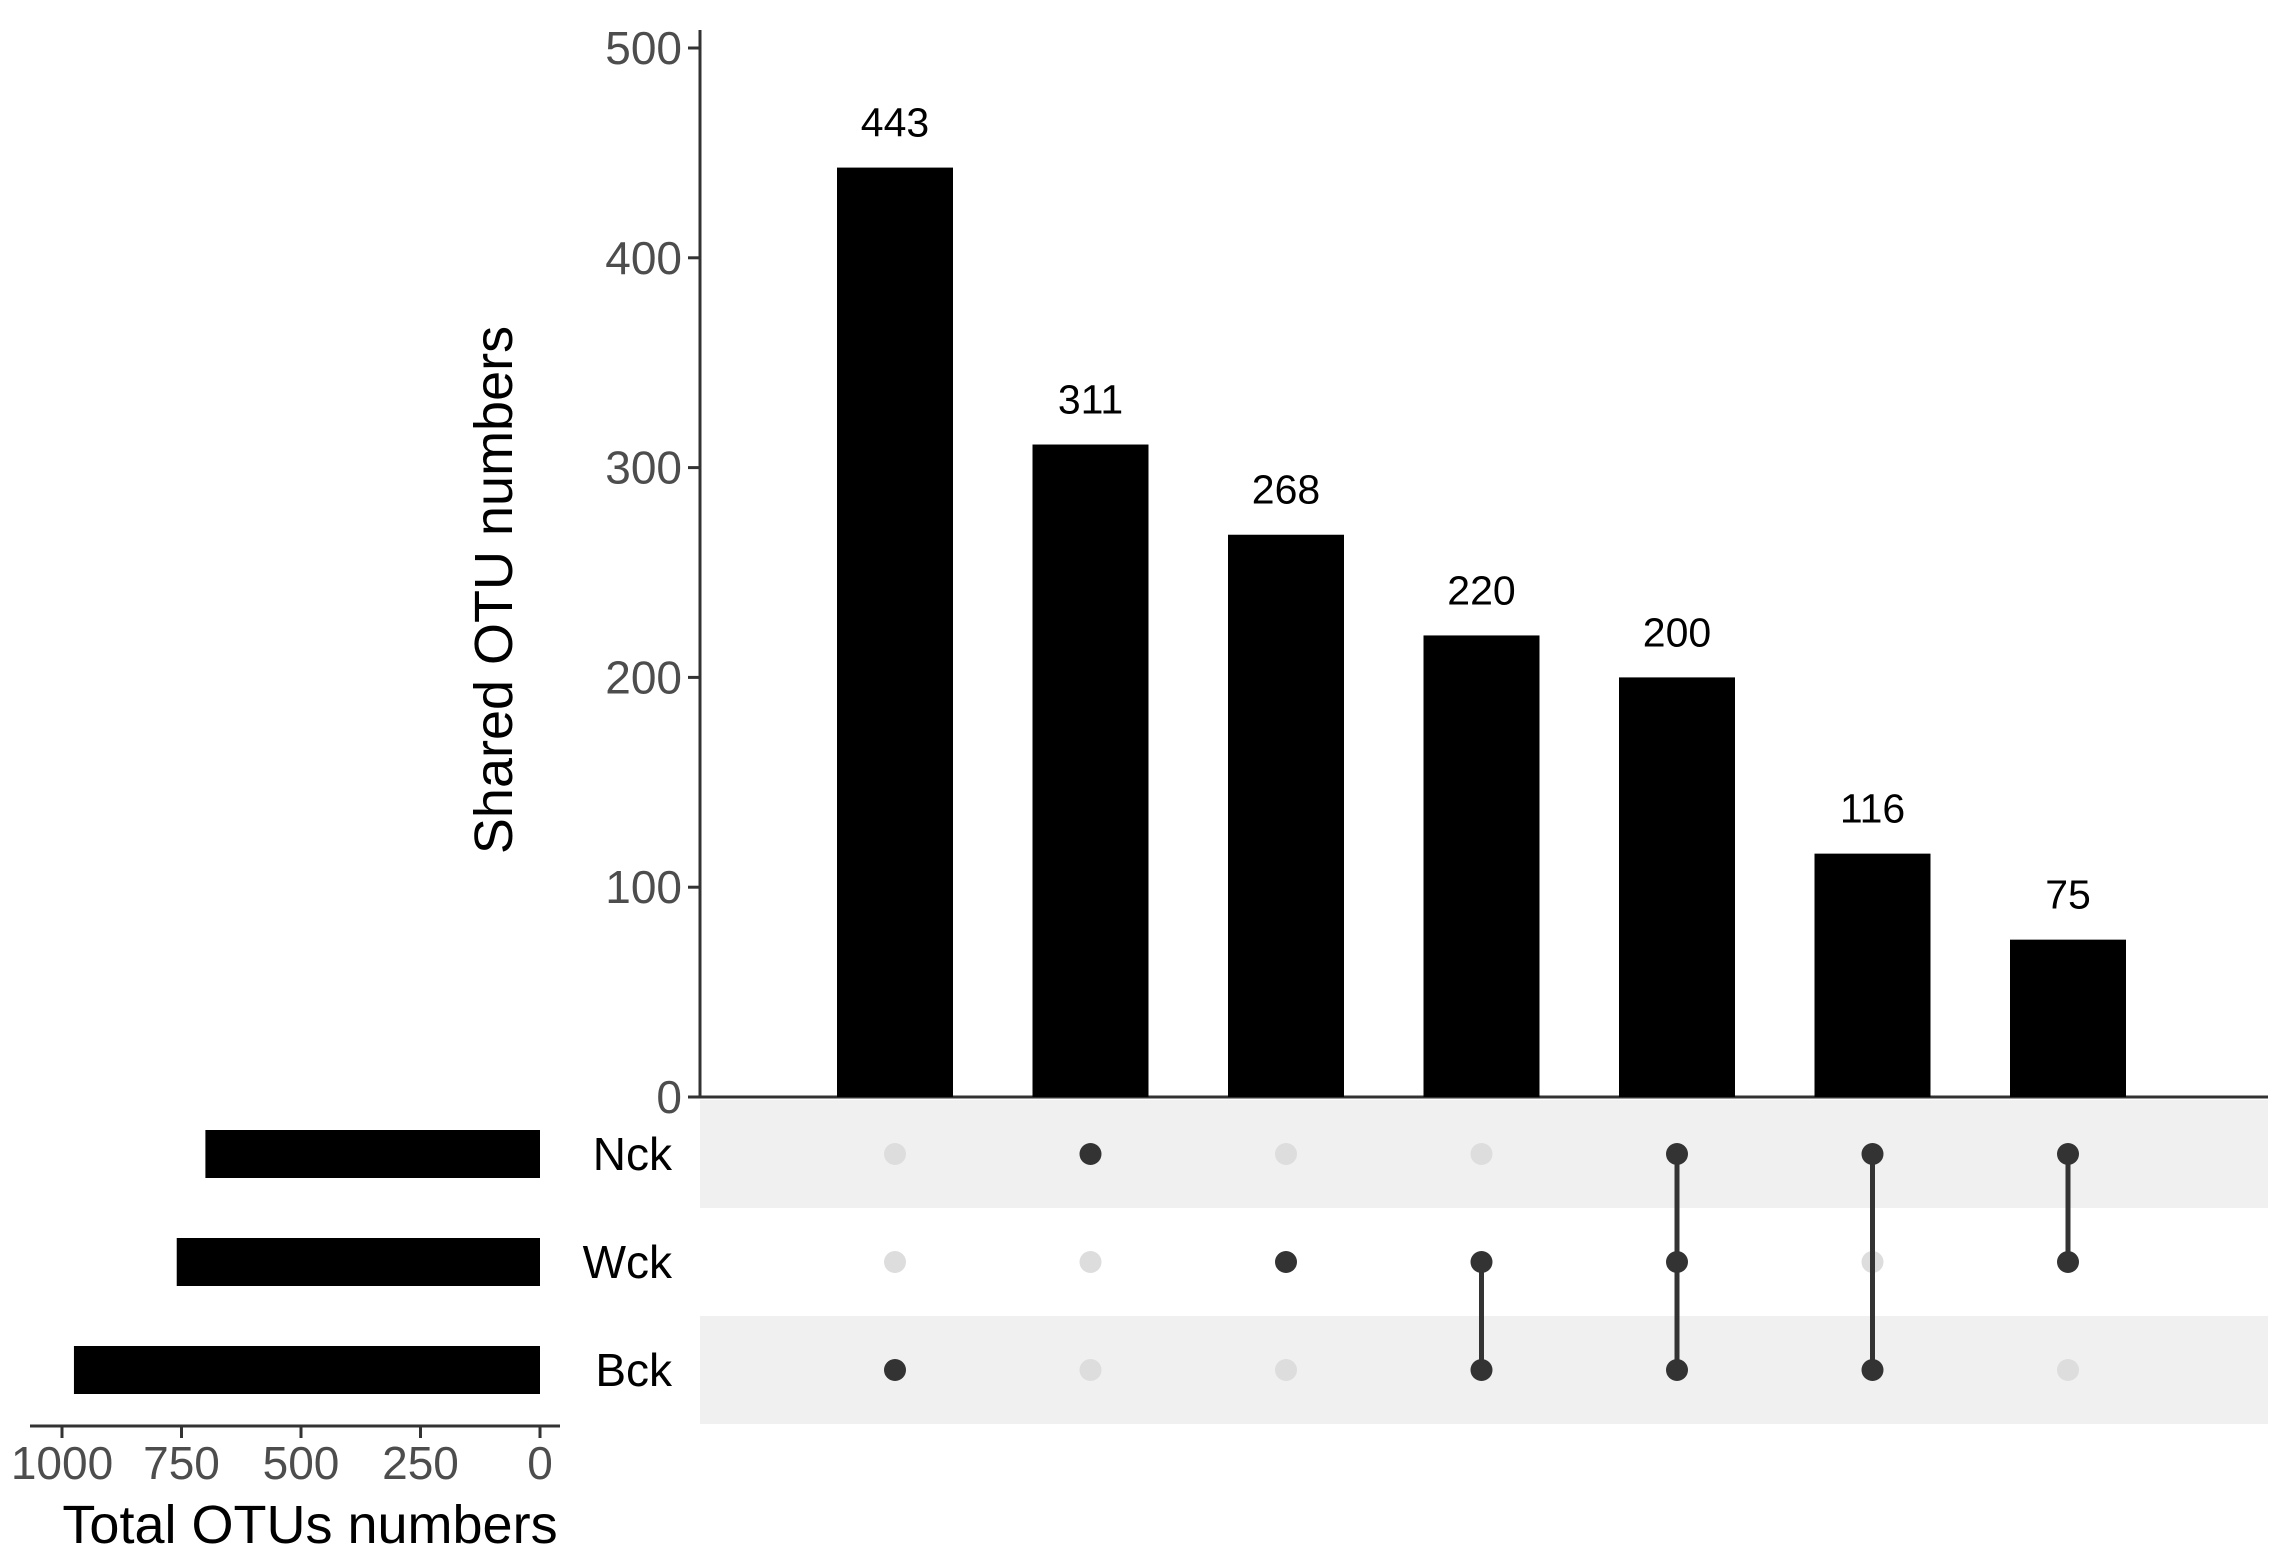 This screenshot has height=1560, width=2290. What do you see at coordinates (1481, 590) in the screenshot?
I see `bar-value-label: 220` at bounding box center [1481, 590].